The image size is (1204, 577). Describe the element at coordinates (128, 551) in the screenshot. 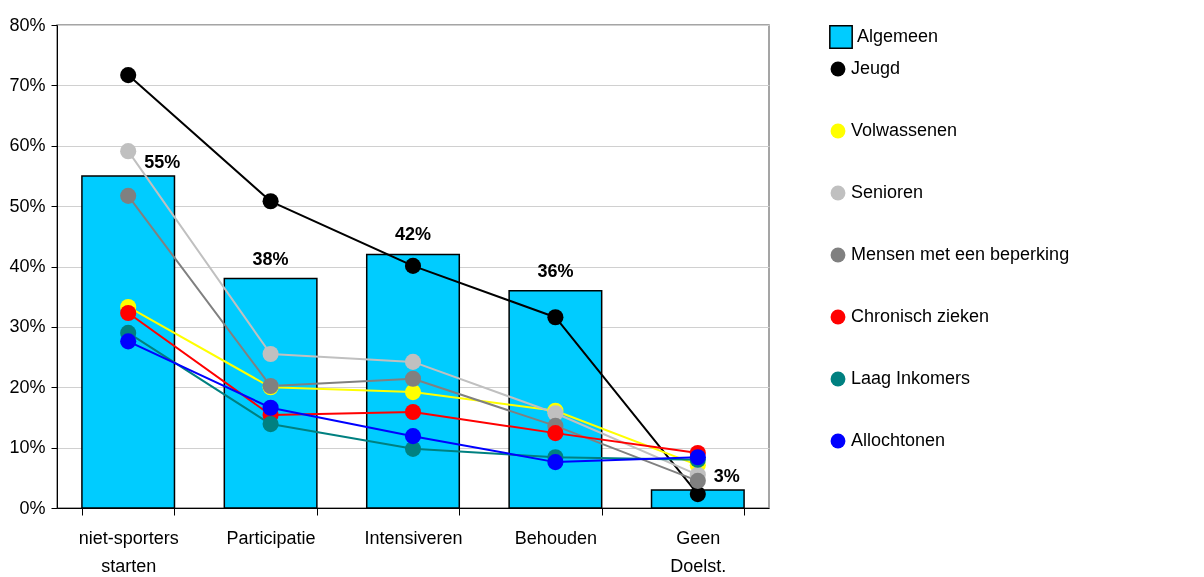

I see `x-tick-label: niet-sporters starten` at that location.